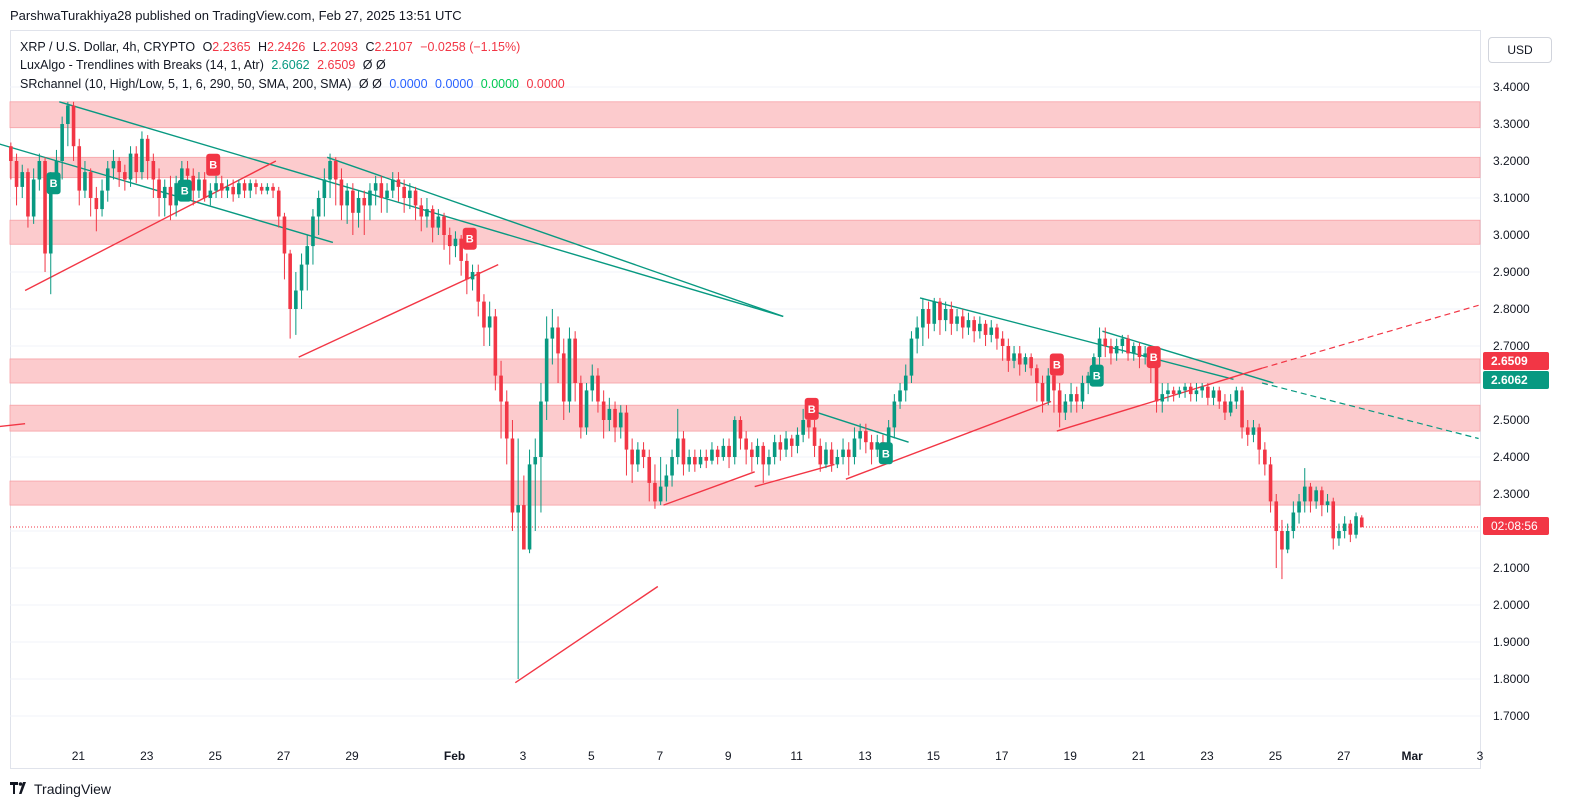 Image resolution: width=1570 pixels, height=810 pixels. What do you see at coordinates (352, 756) in the screenshot?
I see `x-tick-label: 29` at bounding box center [352, 756].